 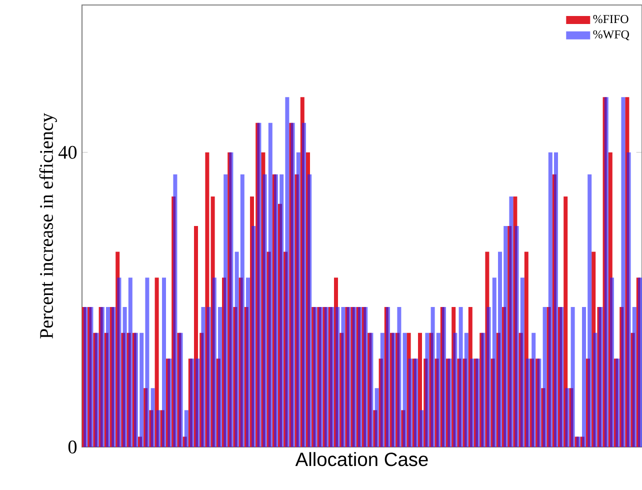 What do you see at coordinates (67, 152) in the screenshot?
I see `y-tick-label: 40` at bounding box center [67, 152].